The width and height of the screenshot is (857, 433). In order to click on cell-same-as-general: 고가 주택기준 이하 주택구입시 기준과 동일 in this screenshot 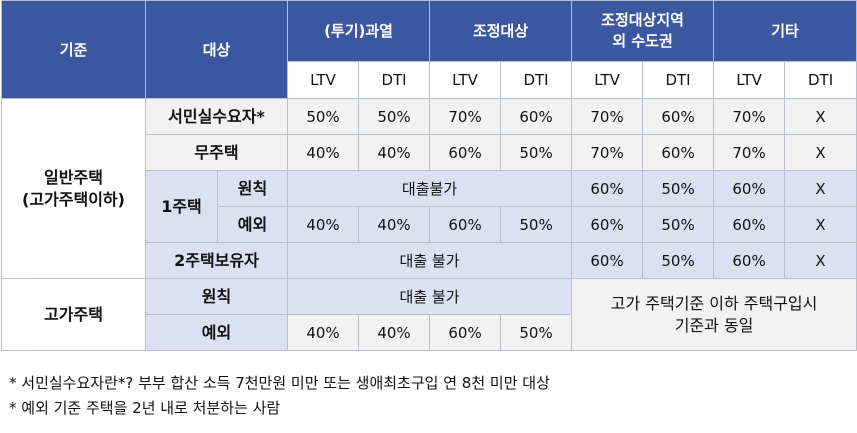, I will do `click(714, 314)`.